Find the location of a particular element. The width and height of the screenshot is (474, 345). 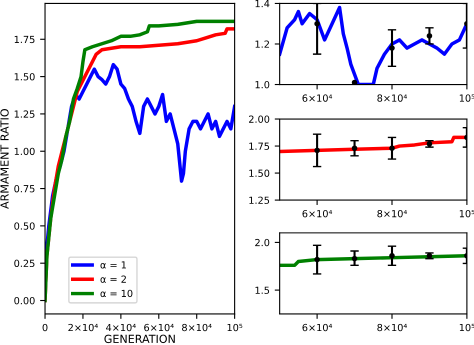

y-tick-label: 1.00 is located at coordinates (24, 152).